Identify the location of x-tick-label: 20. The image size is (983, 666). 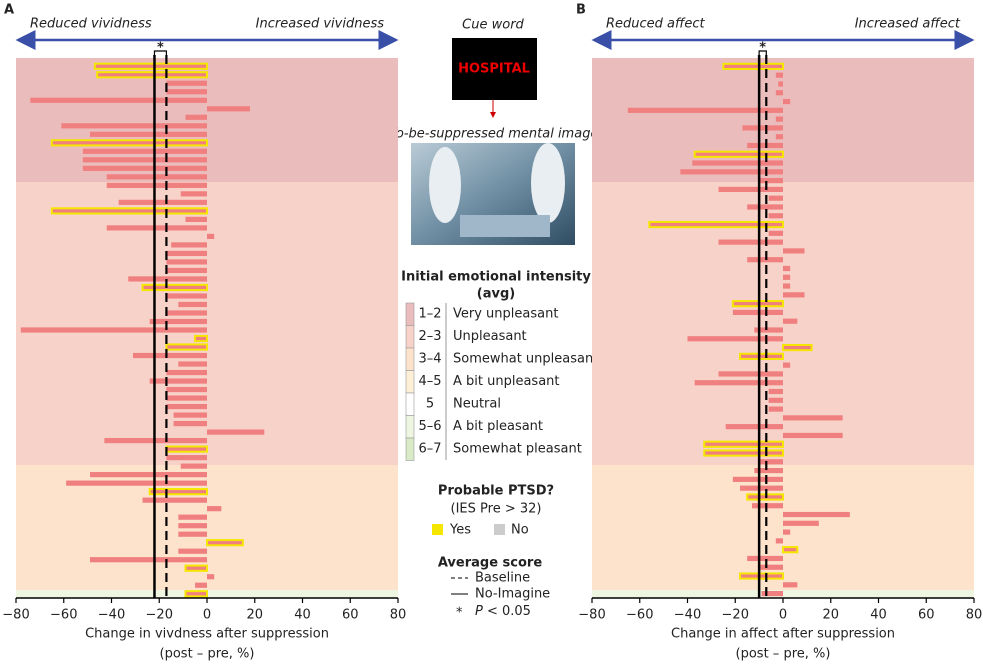
(254, 615).